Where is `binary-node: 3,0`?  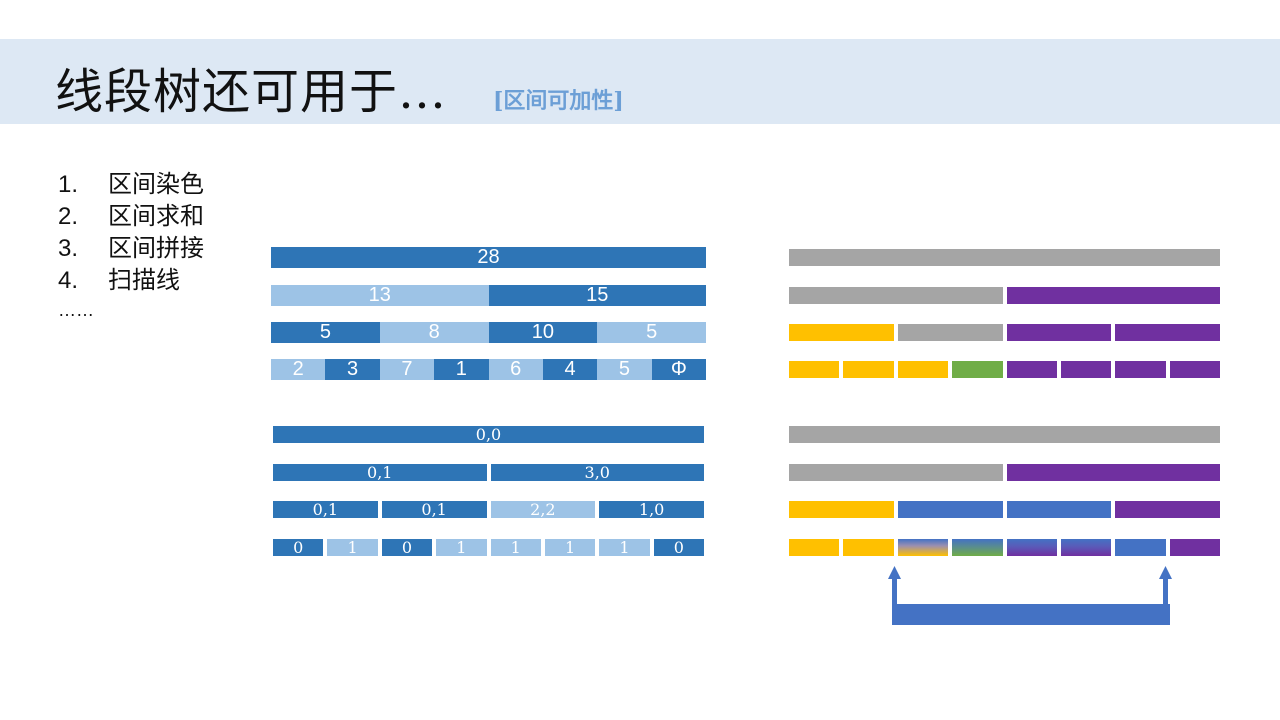 binary-node: 3,0 is located at coordinates (597, 472).